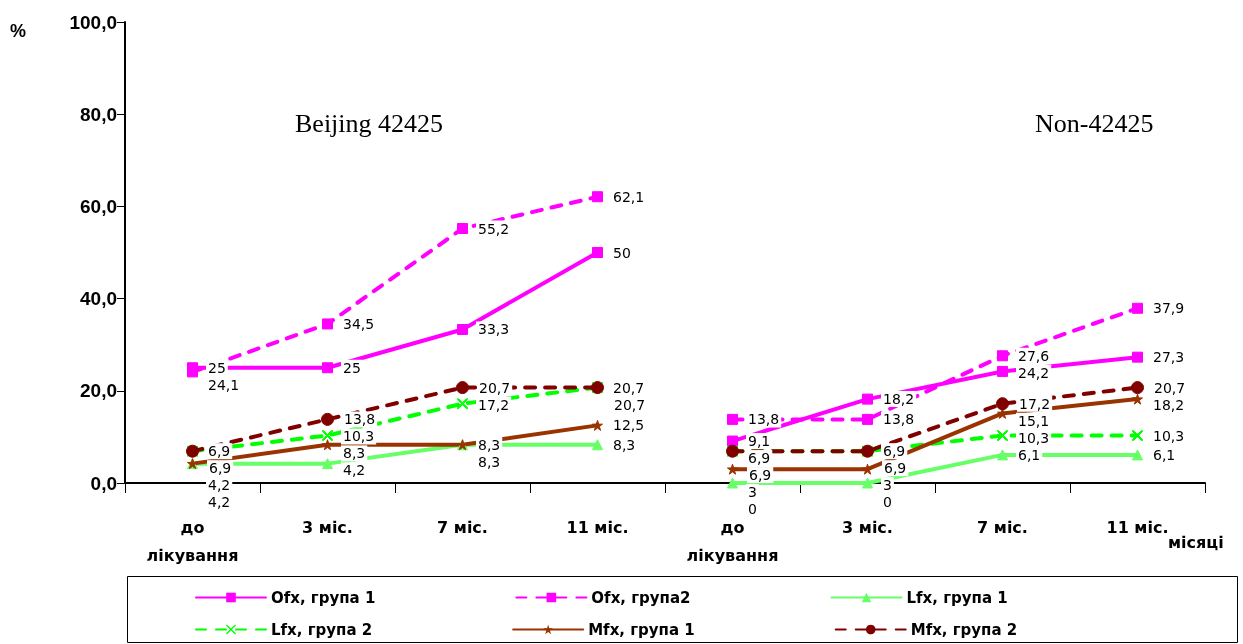  Describe the element at coordinates (957, 597) in the screenshot. I see `legend-label: Lfx, група 1` at that location.